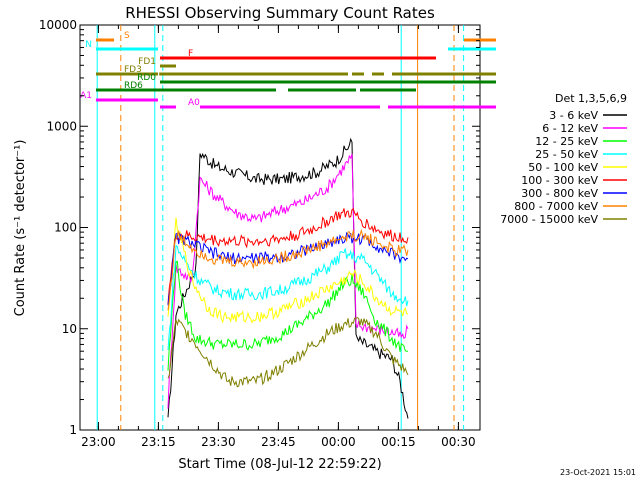 The image size is (640, 480). I want to click on x-tick-label-2: 23:30, so click(218, 442).